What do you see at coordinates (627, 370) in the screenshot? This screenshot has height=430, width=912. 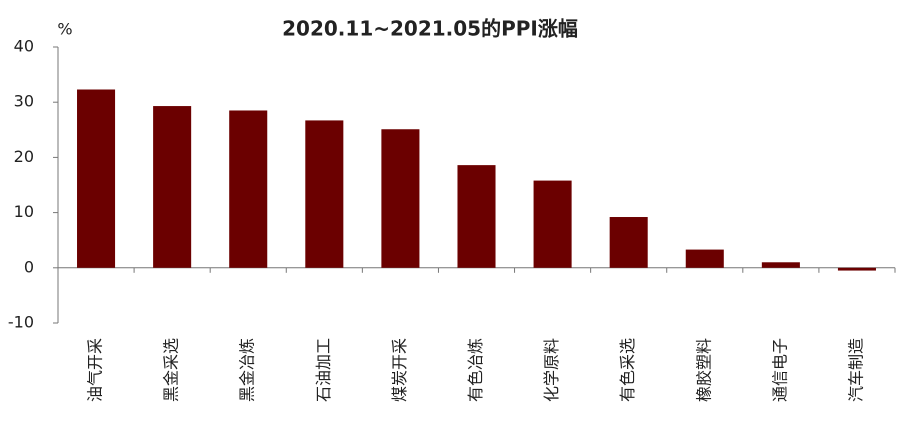 I see `x-tick-label: 有色采选` at bounding box center [627, 370].